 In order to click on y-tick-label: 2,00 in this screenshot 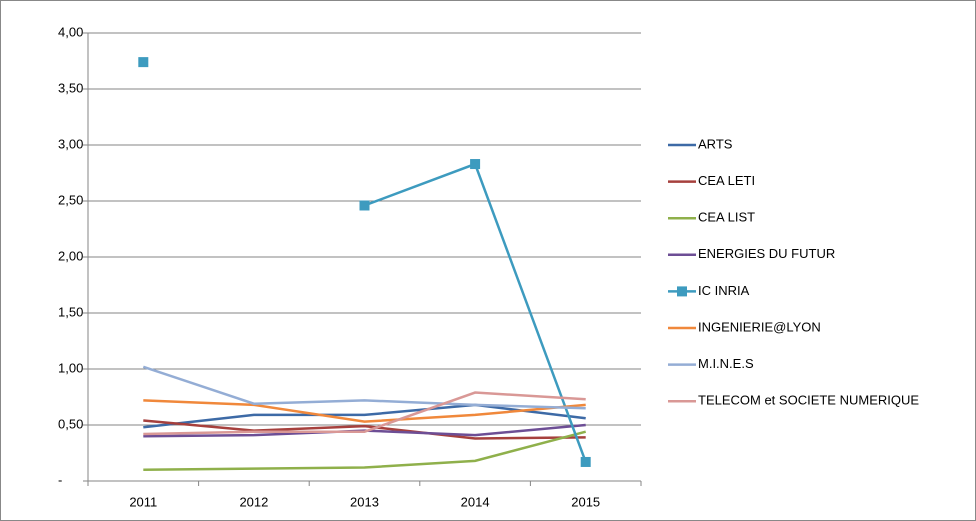, I will do `click(70, 255)`.